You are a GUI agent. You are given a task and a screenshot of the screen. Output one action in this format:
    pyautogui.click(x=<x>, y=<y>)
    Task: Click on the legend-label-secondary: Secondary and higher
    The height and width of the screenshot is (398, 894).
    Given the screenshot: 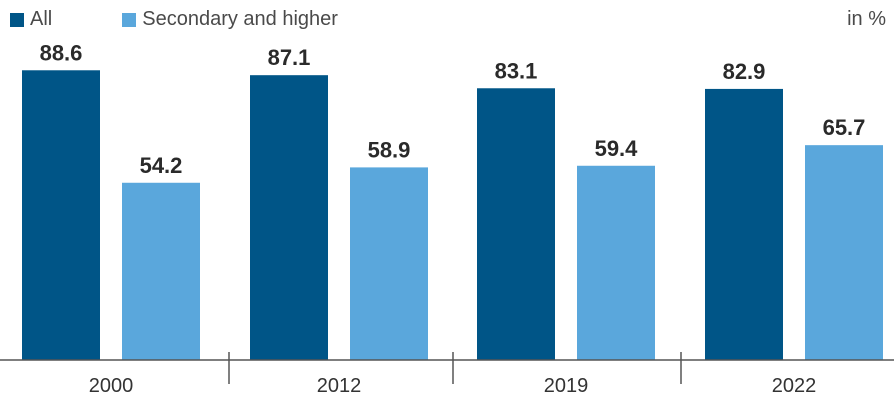 What is the action you would take?
    pyautogui.click(x=240, y=19)
    